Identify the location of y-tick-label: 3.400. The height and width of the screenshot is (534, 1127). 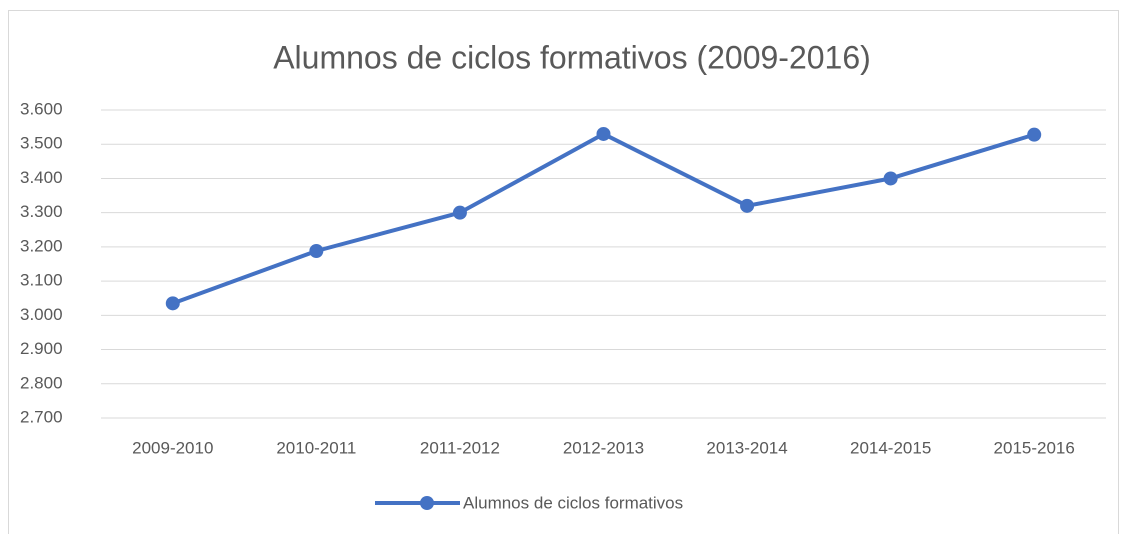
(41, 177).